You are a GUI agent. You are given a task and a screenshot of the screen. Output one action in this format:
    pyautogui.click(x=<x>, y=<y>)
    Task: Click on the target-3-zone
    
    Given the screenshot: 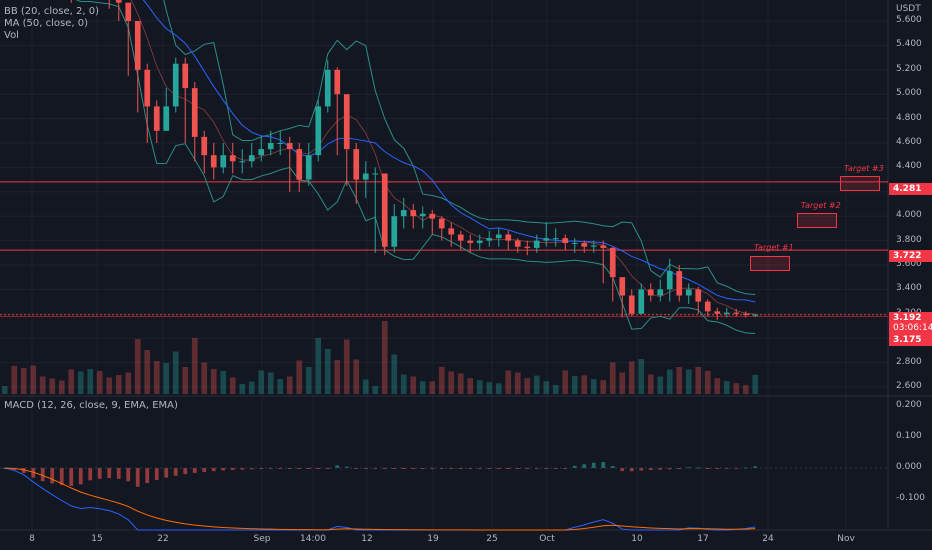 What is the action you would take?
    pyautogui.click(x=860, y=183)
    